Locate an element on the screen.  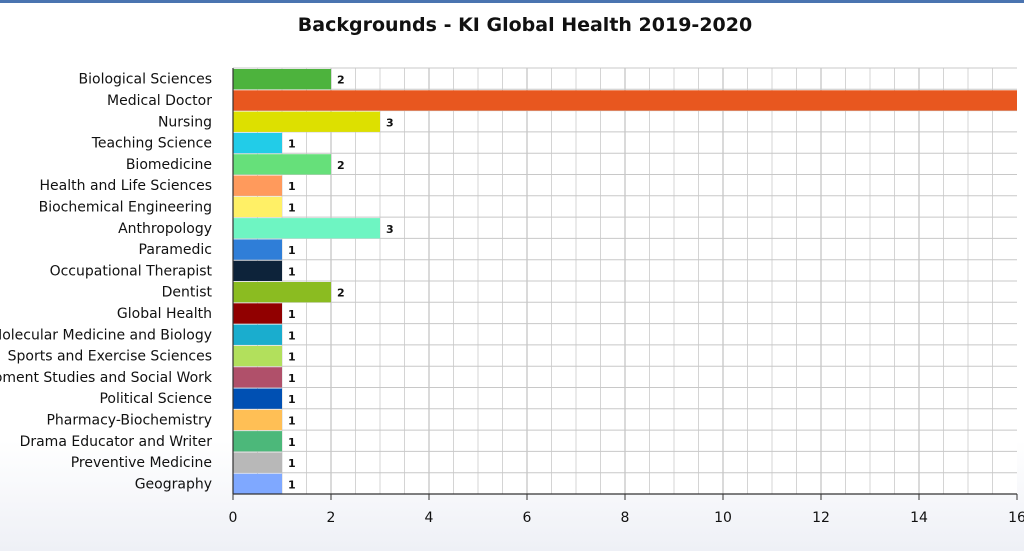
category-label: Health and Life Sciences is located at coordinates (126, 186).